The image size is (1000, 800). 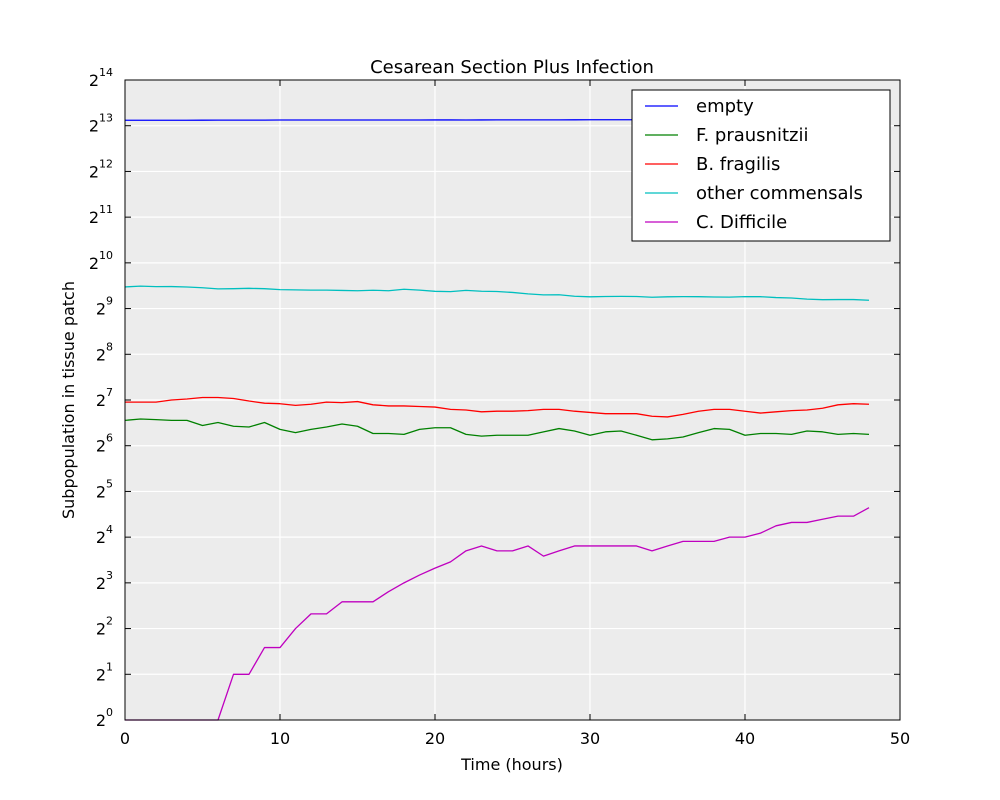 I want to click on legend-entry: other commensals, so click(x=779, y=193).